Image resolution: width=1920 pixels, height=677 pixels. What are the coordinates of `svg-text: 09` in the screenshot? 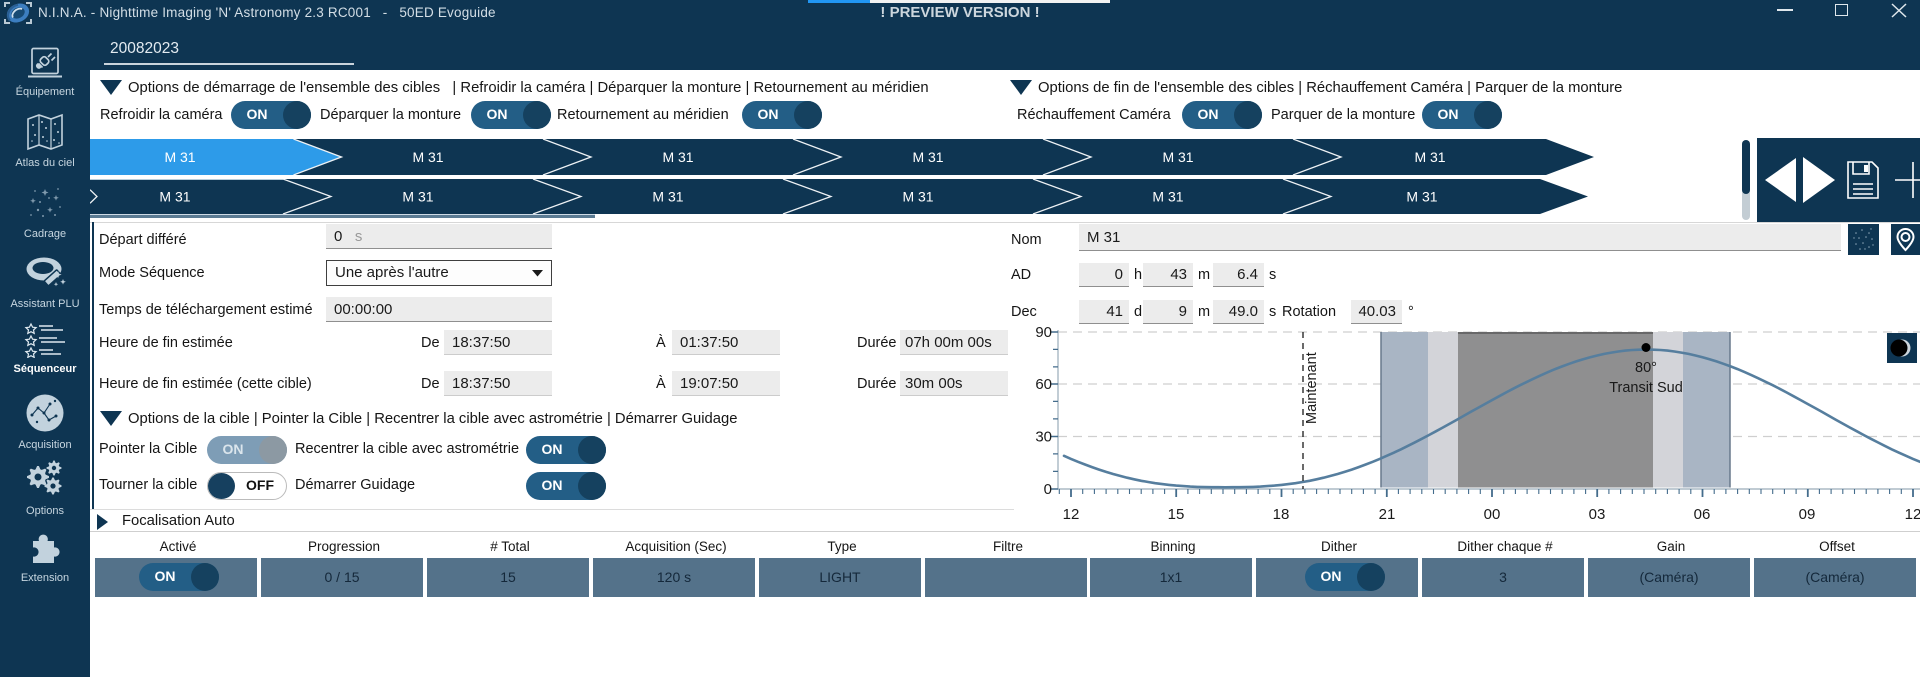 It's located at (1807, 514).